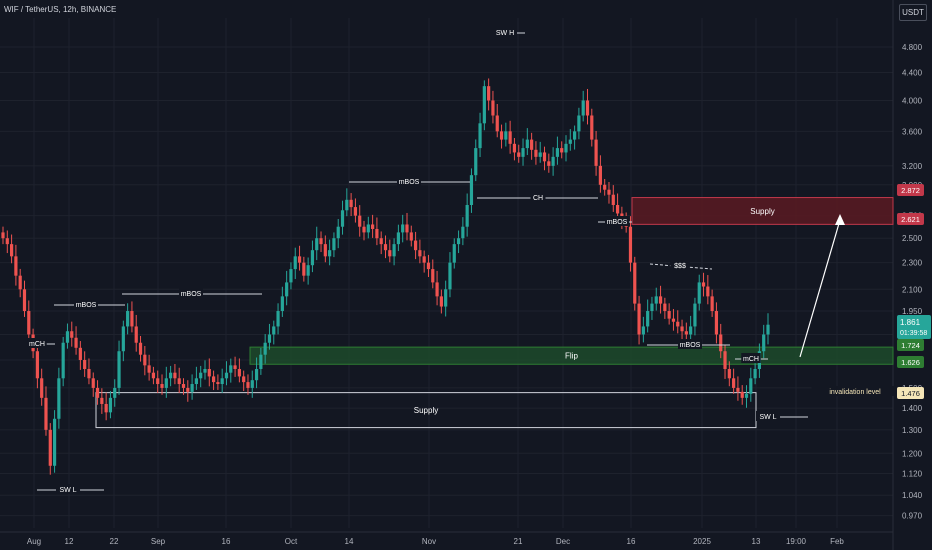 The width and height of the screenshot is (932, 550). I want to click on annotation-label: invalidation level, so click(855, 392).